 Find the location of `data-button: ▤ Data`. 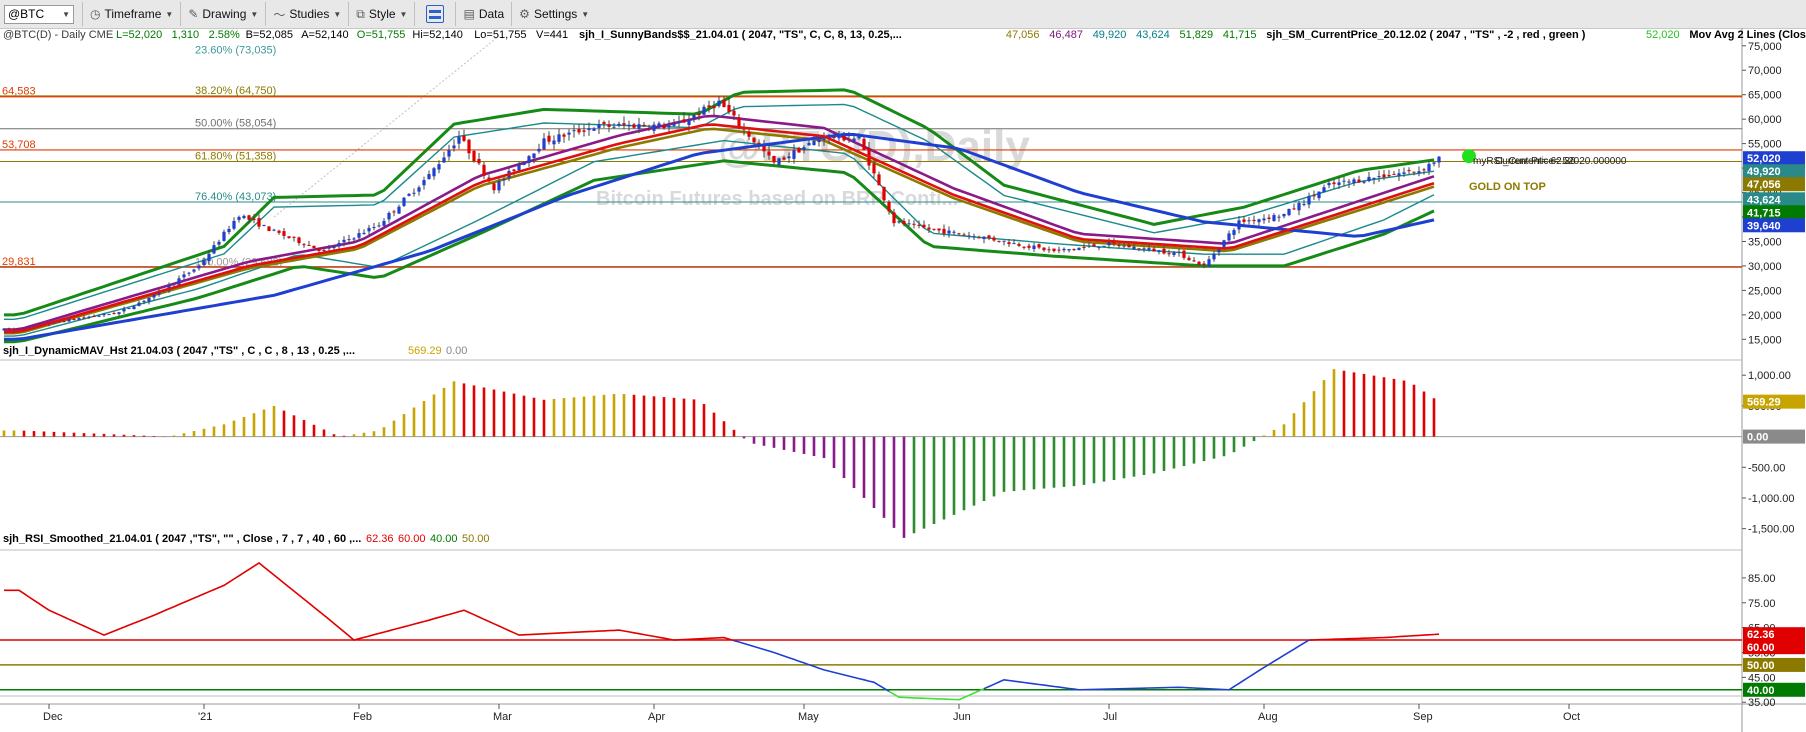

data-button: ▤ Data is located at coordinates (483, 14).